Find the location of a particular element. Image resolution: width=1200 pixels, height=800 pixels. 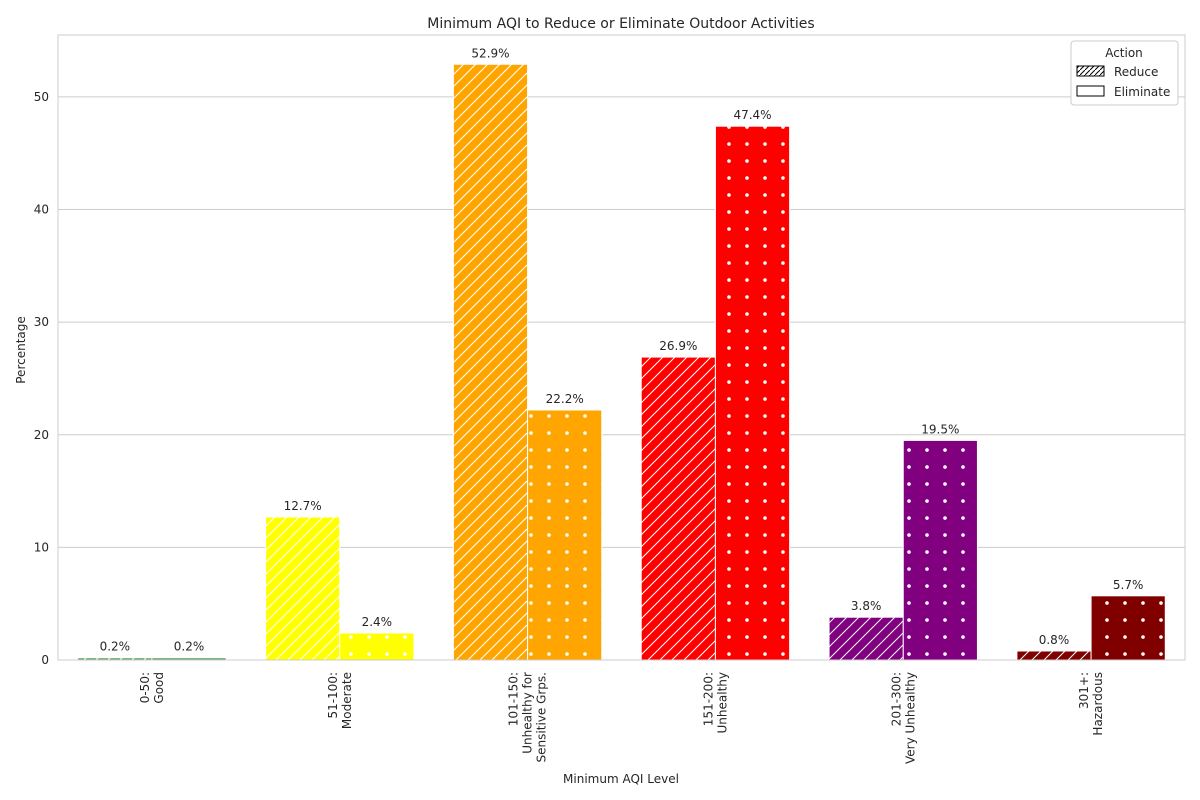

svg-text: 51-100: is located at coordinates (333, 695).